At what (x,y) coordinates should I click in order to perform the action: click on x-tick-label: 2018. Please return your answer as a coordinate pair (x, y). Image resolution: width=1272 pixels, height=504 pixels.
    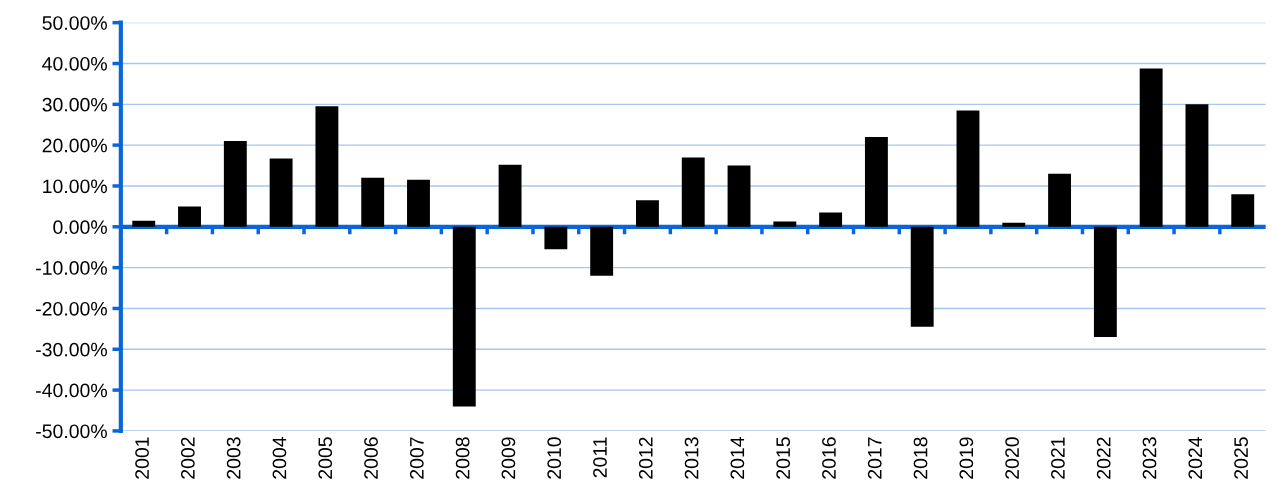
    Looking at the image, I should click on (920, 458).